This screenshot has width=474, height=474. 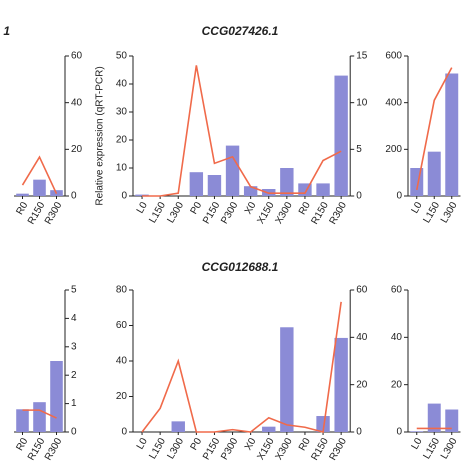 I want to click on y-axis-label: Relative expression (qRT-PCR), so click(x=100, y=135).